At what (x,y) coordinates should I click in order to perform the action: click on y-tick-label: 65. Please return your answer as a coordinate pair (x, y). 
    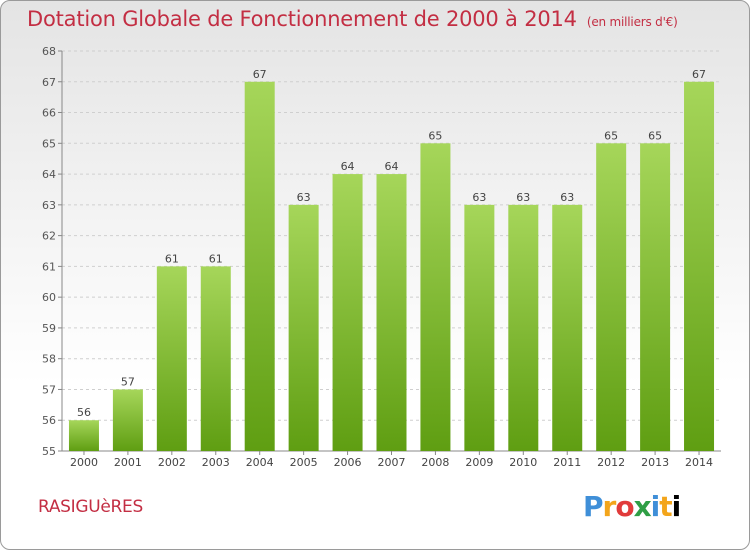
    Looking at the image, I should click on (49, 143).